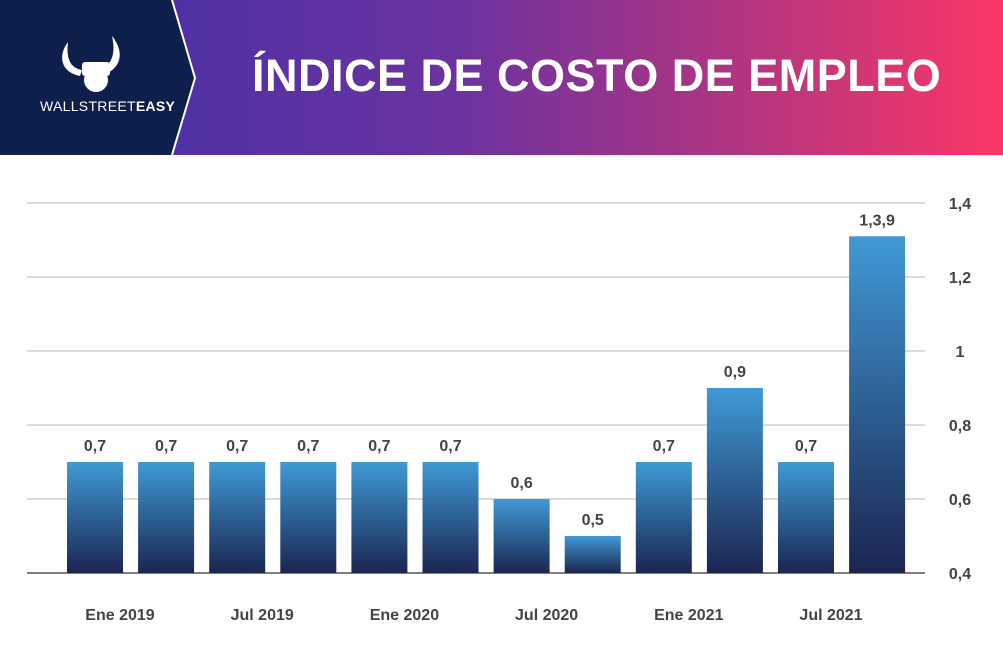 This screenshot has height=669, width=1003. I want to click on y-tick-label: 0,6, so click(960, 500).